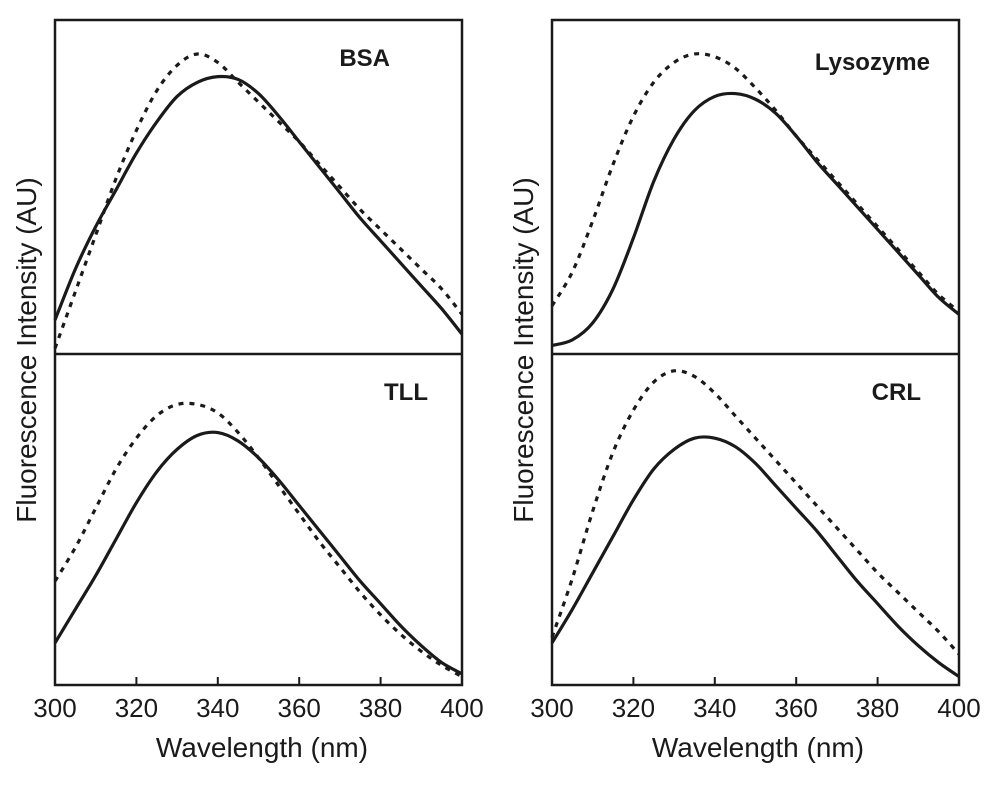 This screenshot has width=1000, height=792. Describe the element at coordinates (406, 392) in the screenshot. I see `panel-title-tll: TLL` at that location.